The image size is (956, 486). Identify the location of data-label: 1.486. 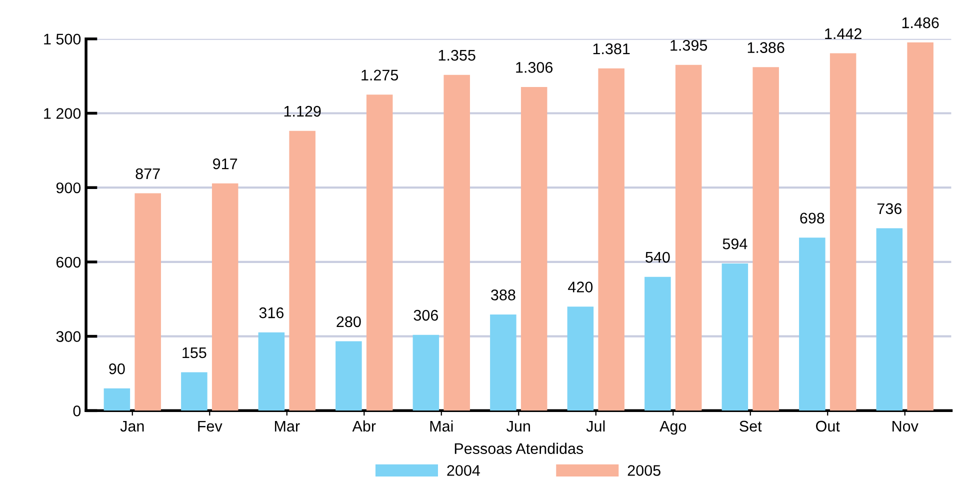
(920, 22).